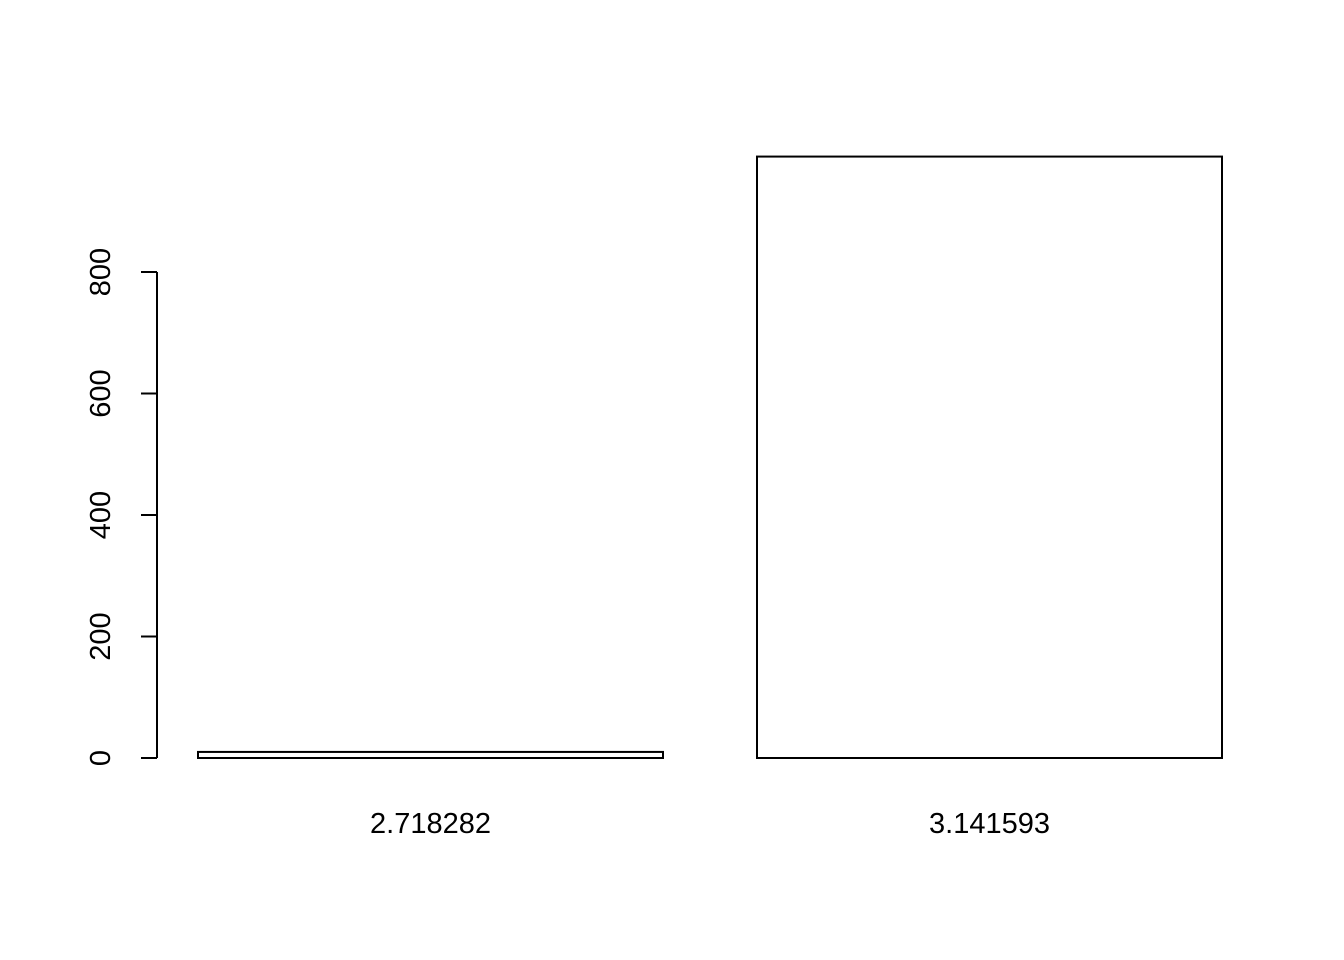  Describe the element at coordinates (101, 515) in the screenshot. I see `y-tick-label: 400` at that location.